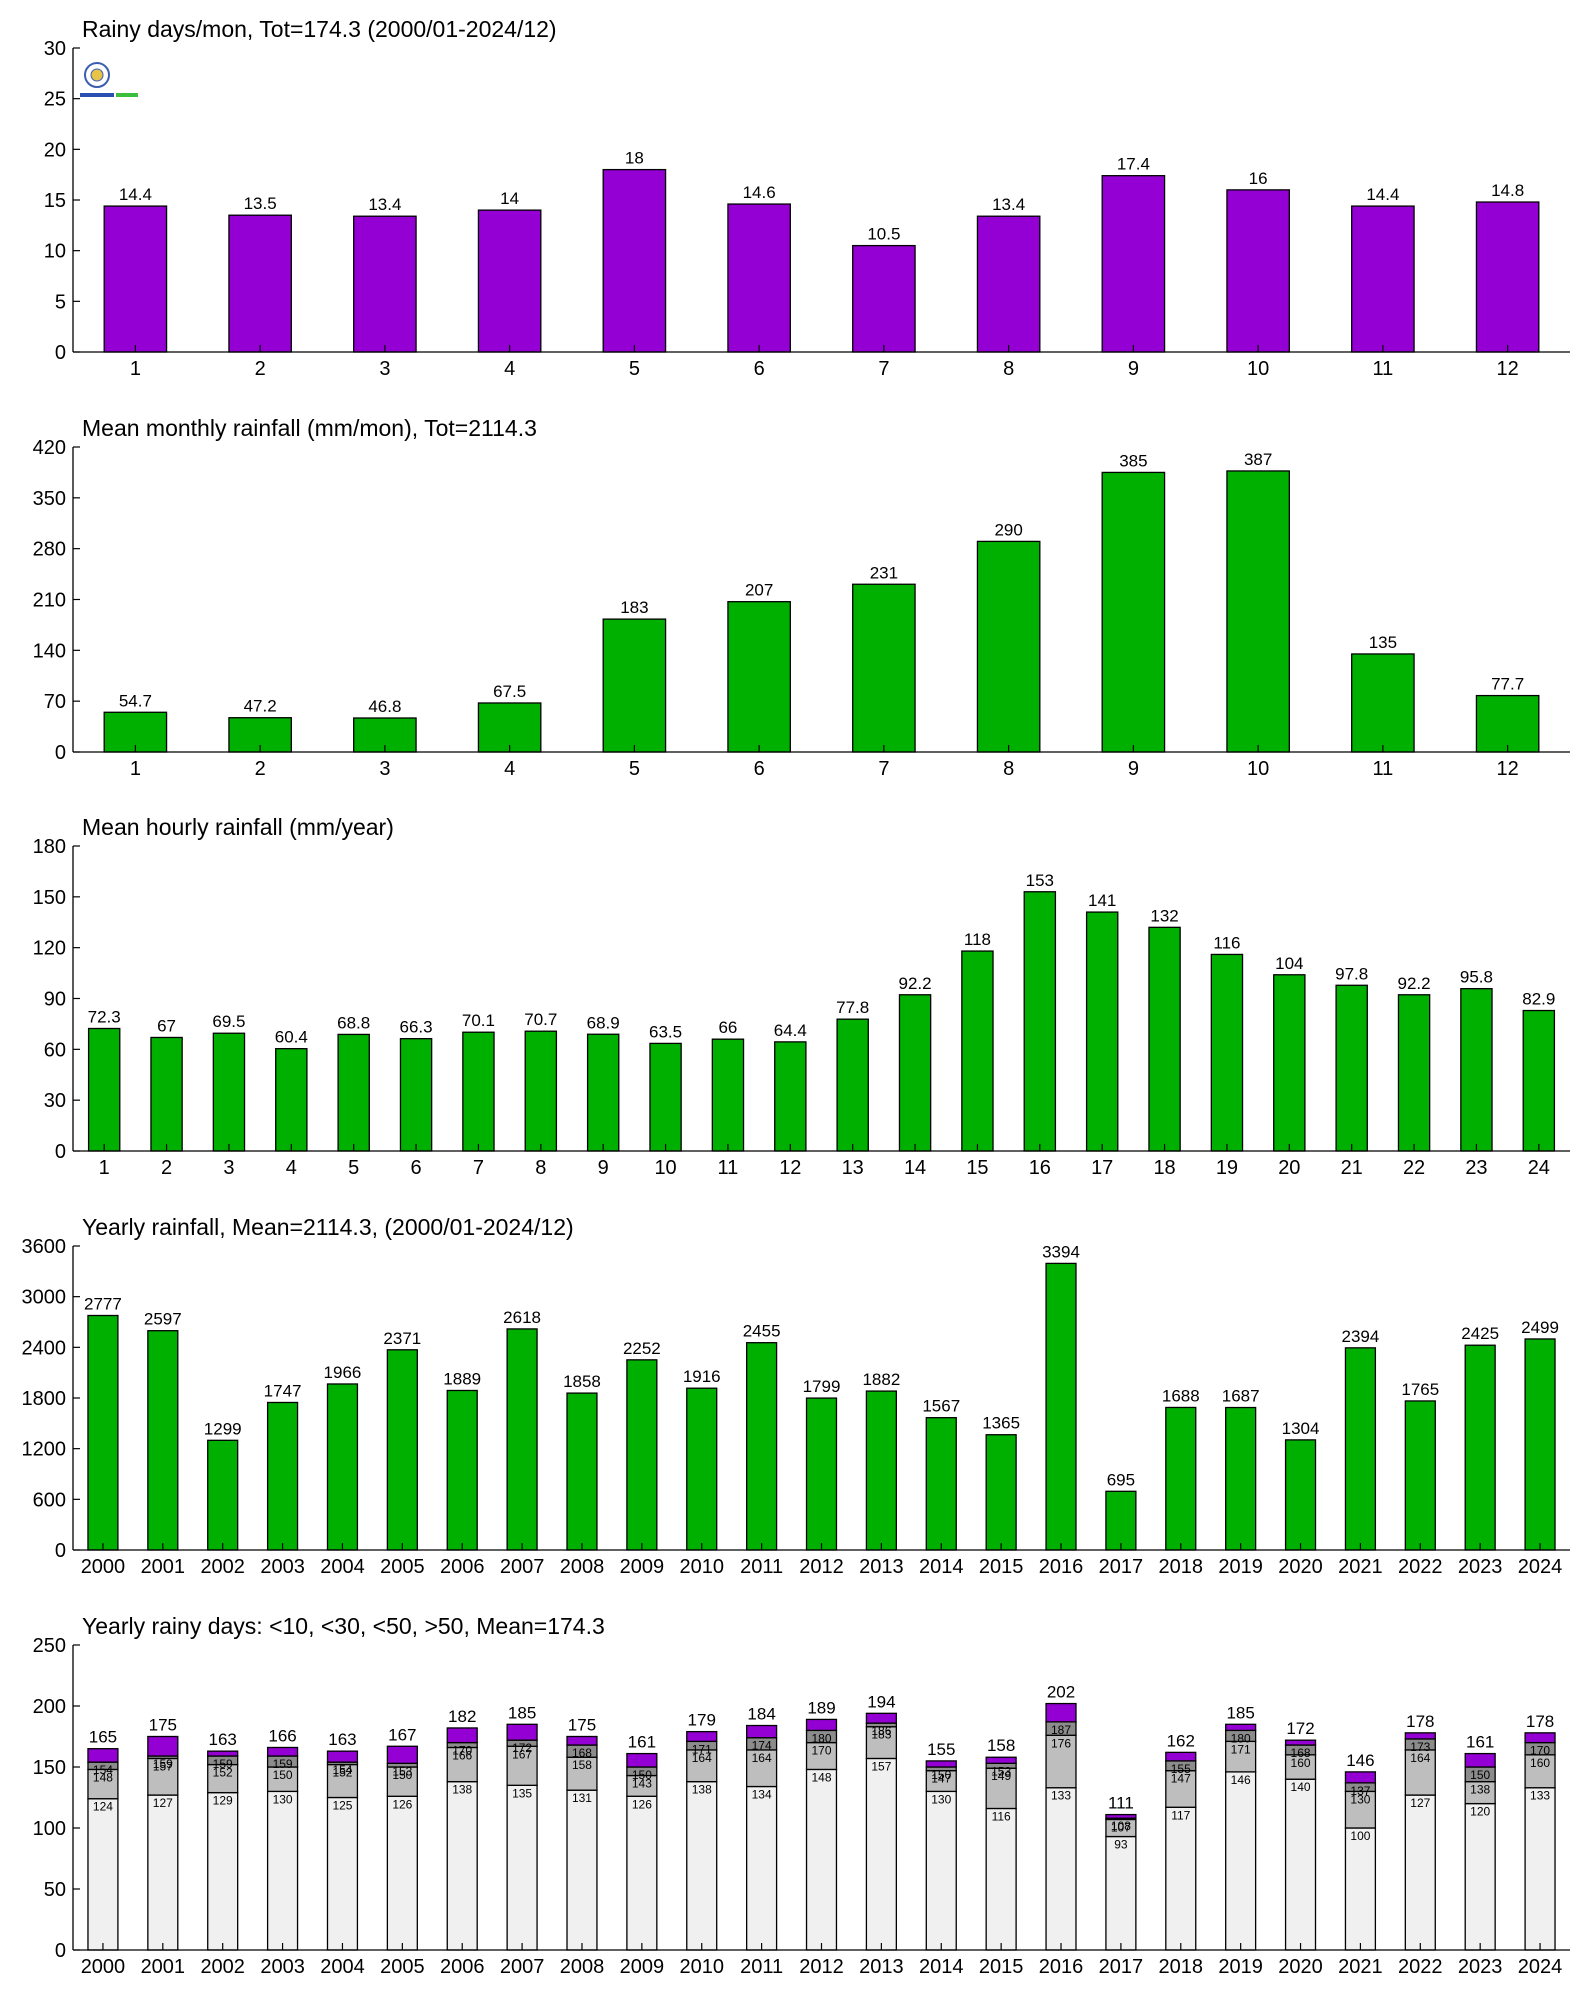 This screenshot has height=2000, width=1580. What do you see at coordinates (702, 1758) in the screenshot?
I see `segment-label-lt30-2010: 164` at bounding box center [702, 1758].